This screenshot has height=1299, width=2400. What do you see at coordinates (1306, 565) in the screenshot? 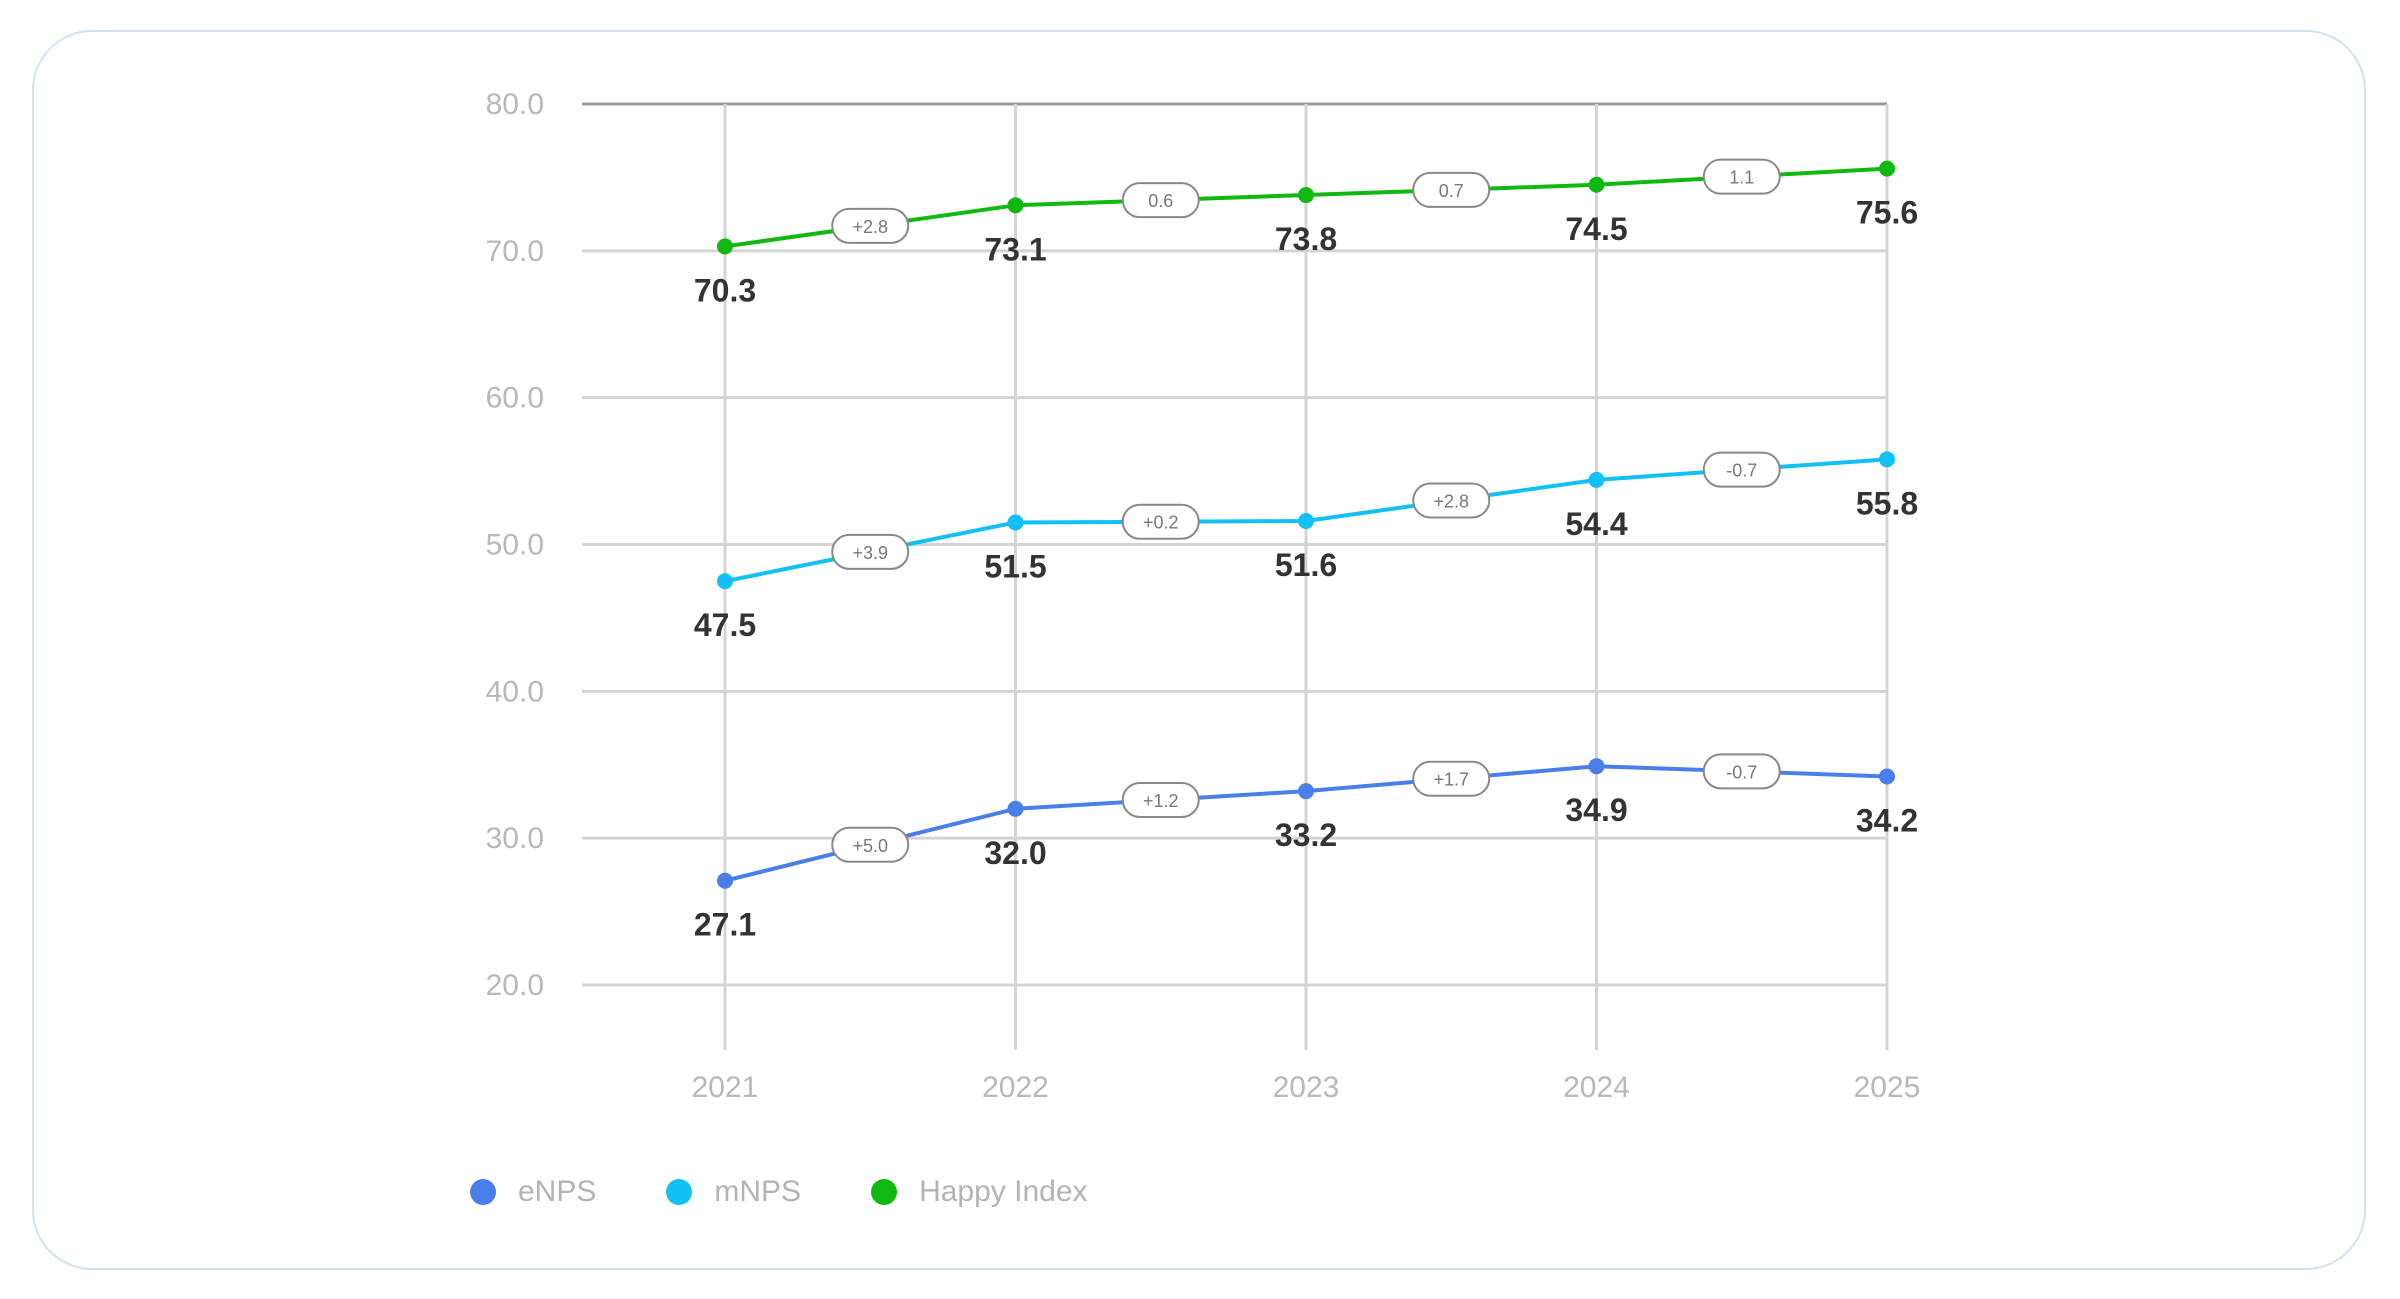
I see `data-label: 51.6` at bounding box center [1306, 565].